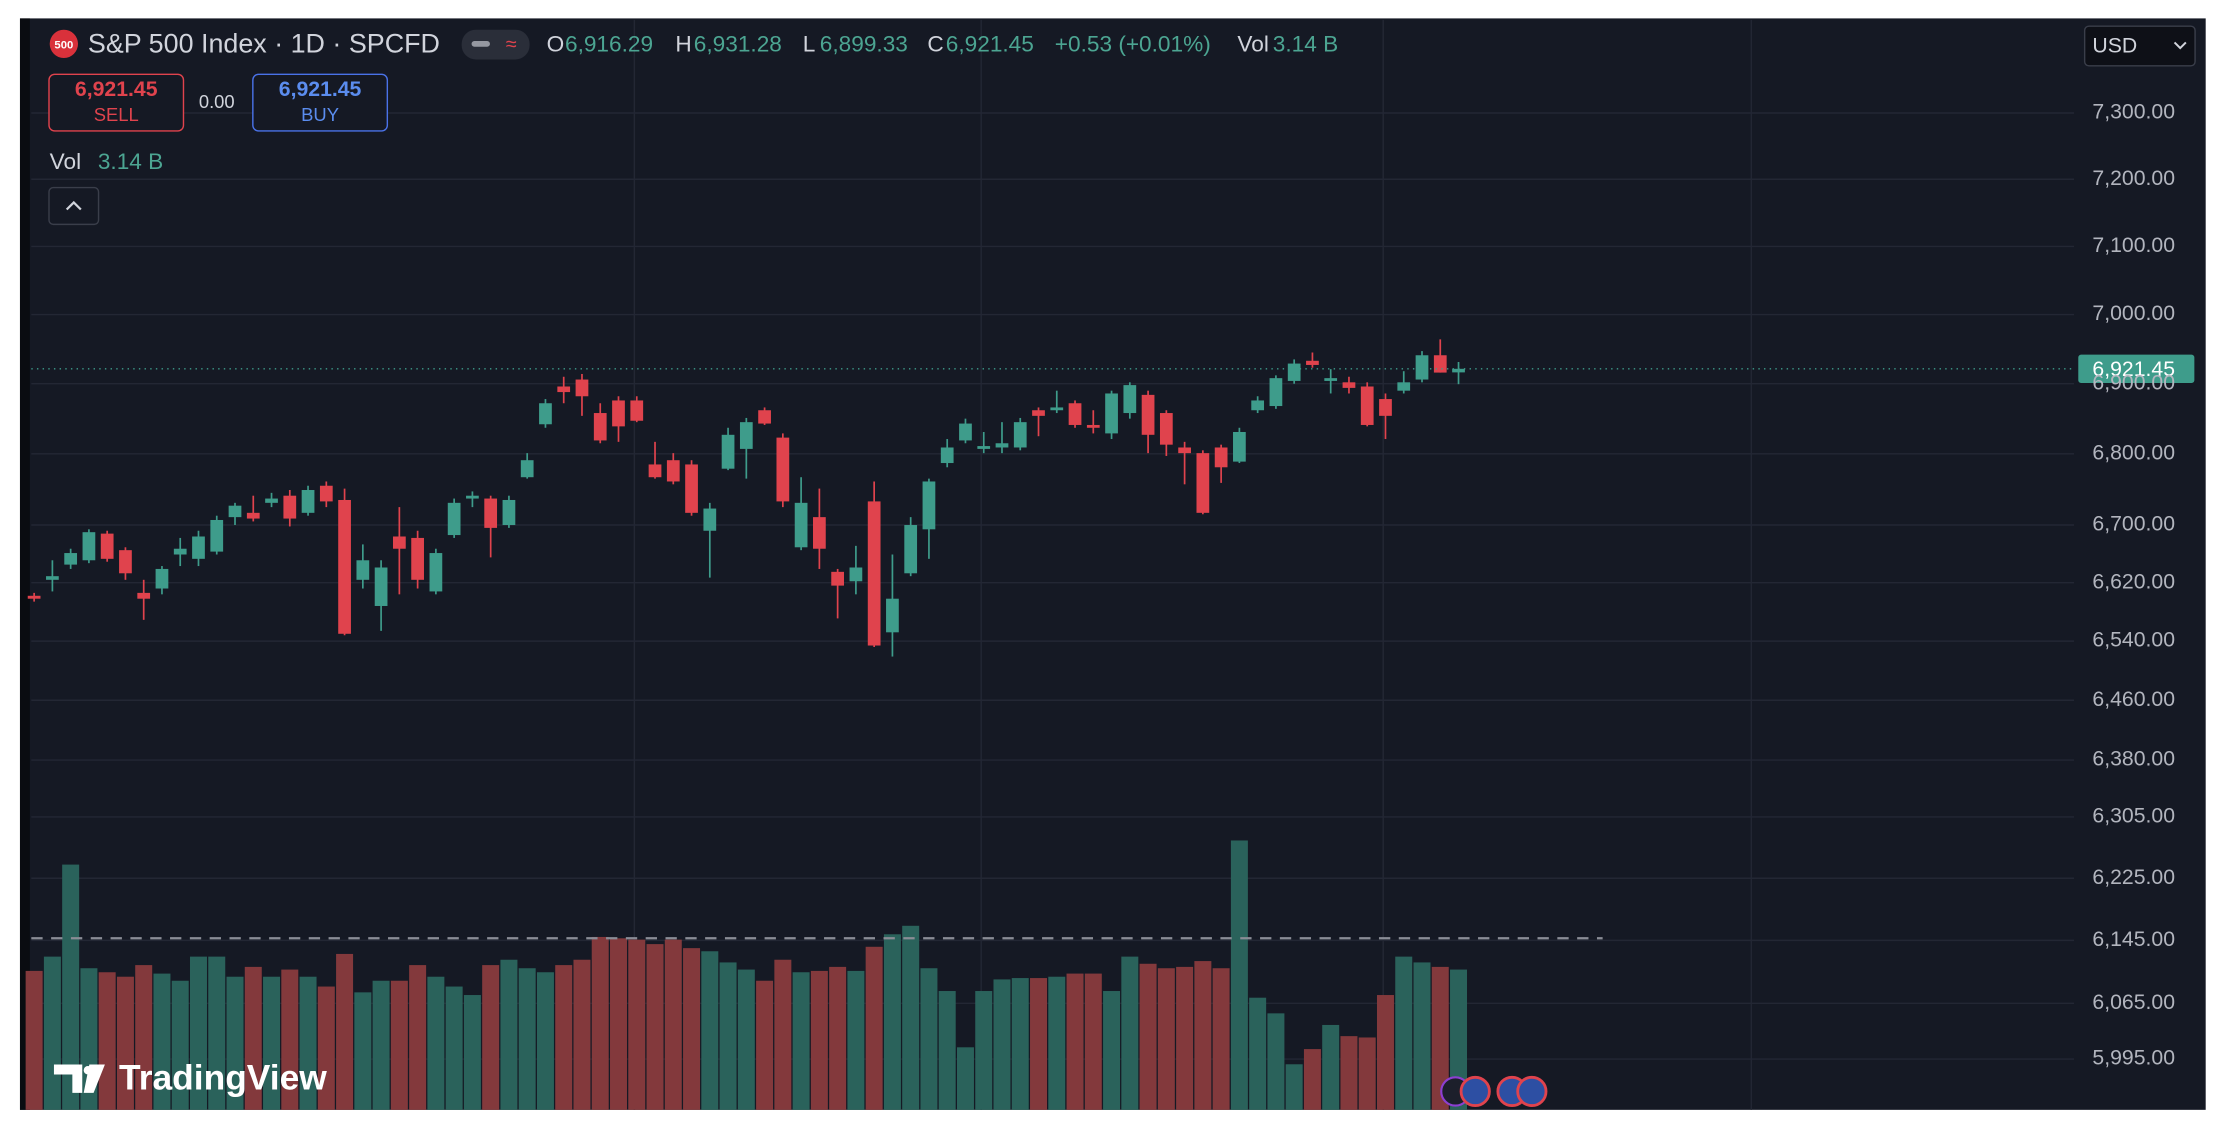 Image resolution: width=2220 pixels, height=1124 pixels. Describe the element at coordinates (2133, 759) in the screenshot. I see `y-tick-label: 6,380.00` at that location.